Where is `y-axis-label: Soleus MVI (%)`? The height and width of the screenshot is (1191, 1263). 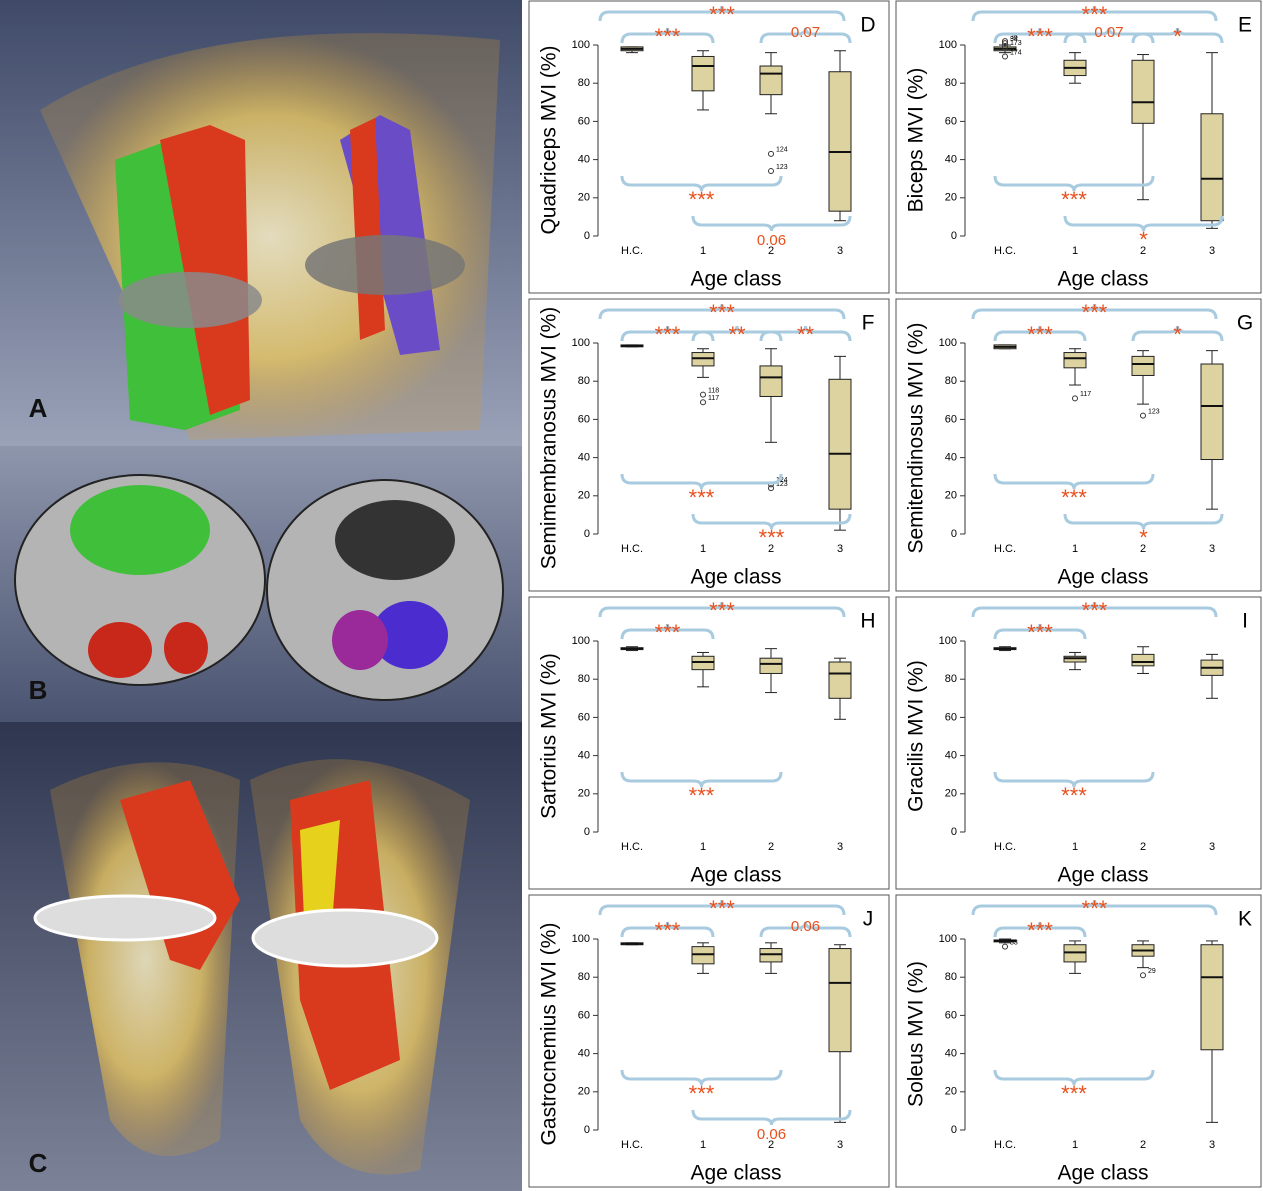
y-axis-label: Soleus MVI (%) is located at coordinates (916, 1034).